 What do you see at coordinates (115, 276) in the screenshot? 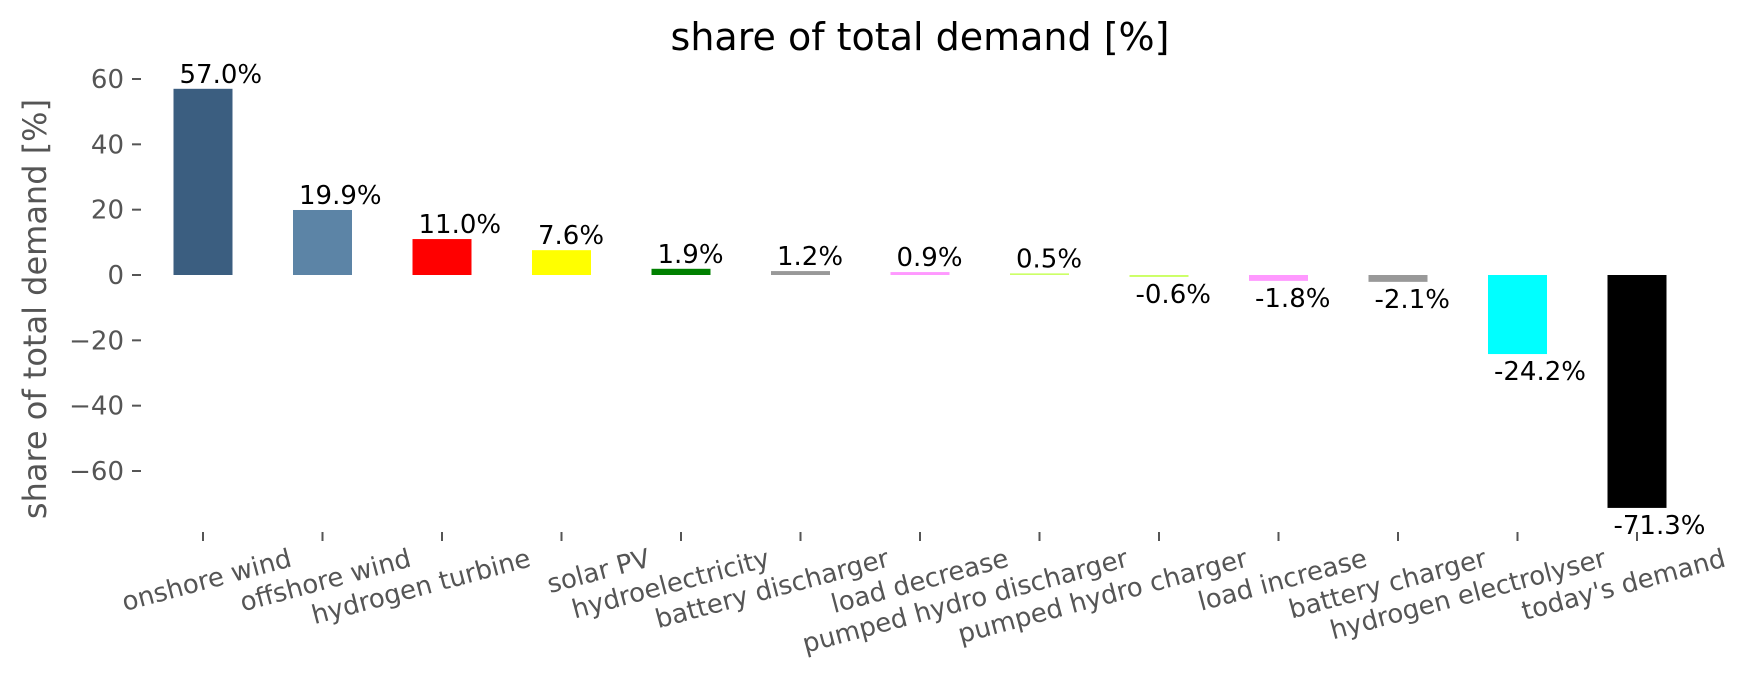
I see `y-tick-label: 0` at bounding box center [115, 276].